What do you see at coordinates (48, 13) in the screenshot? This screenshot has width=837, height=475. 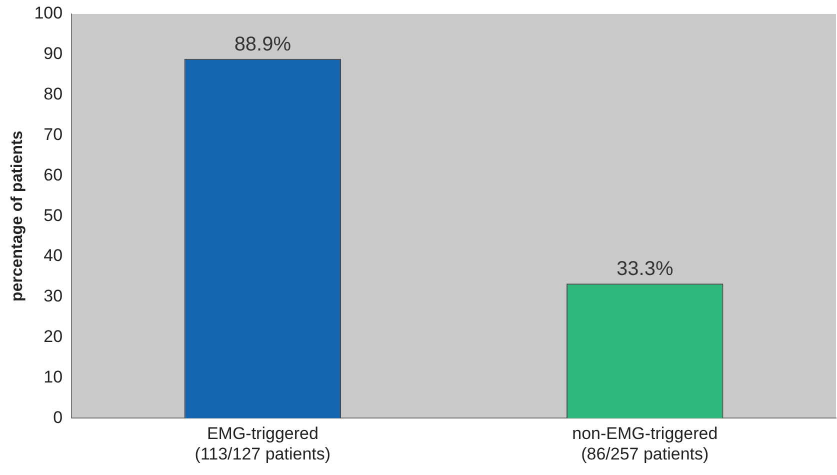 I see `y-tick-label: 100` at bounding box center [48, 13].